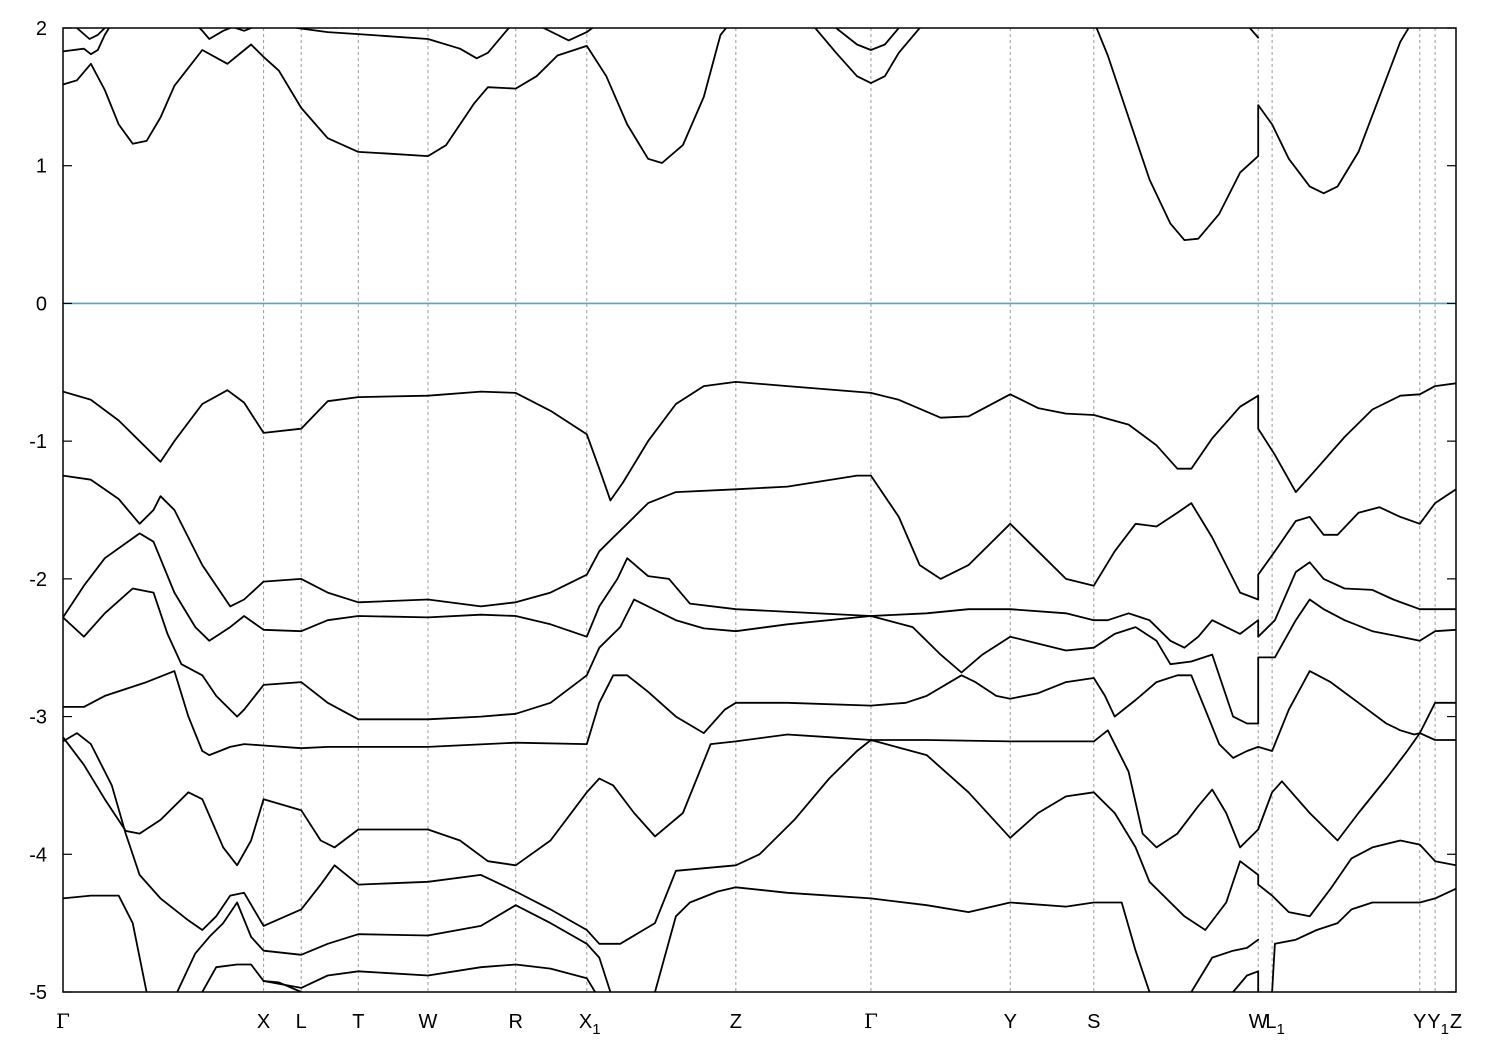 The height and width of the screenshot is (1050, 1500). What do you see at coordinates (1010, 1022) in the screenshot?
I see `kpoint-label-9: Y` at bounding box center [1010, 1022].